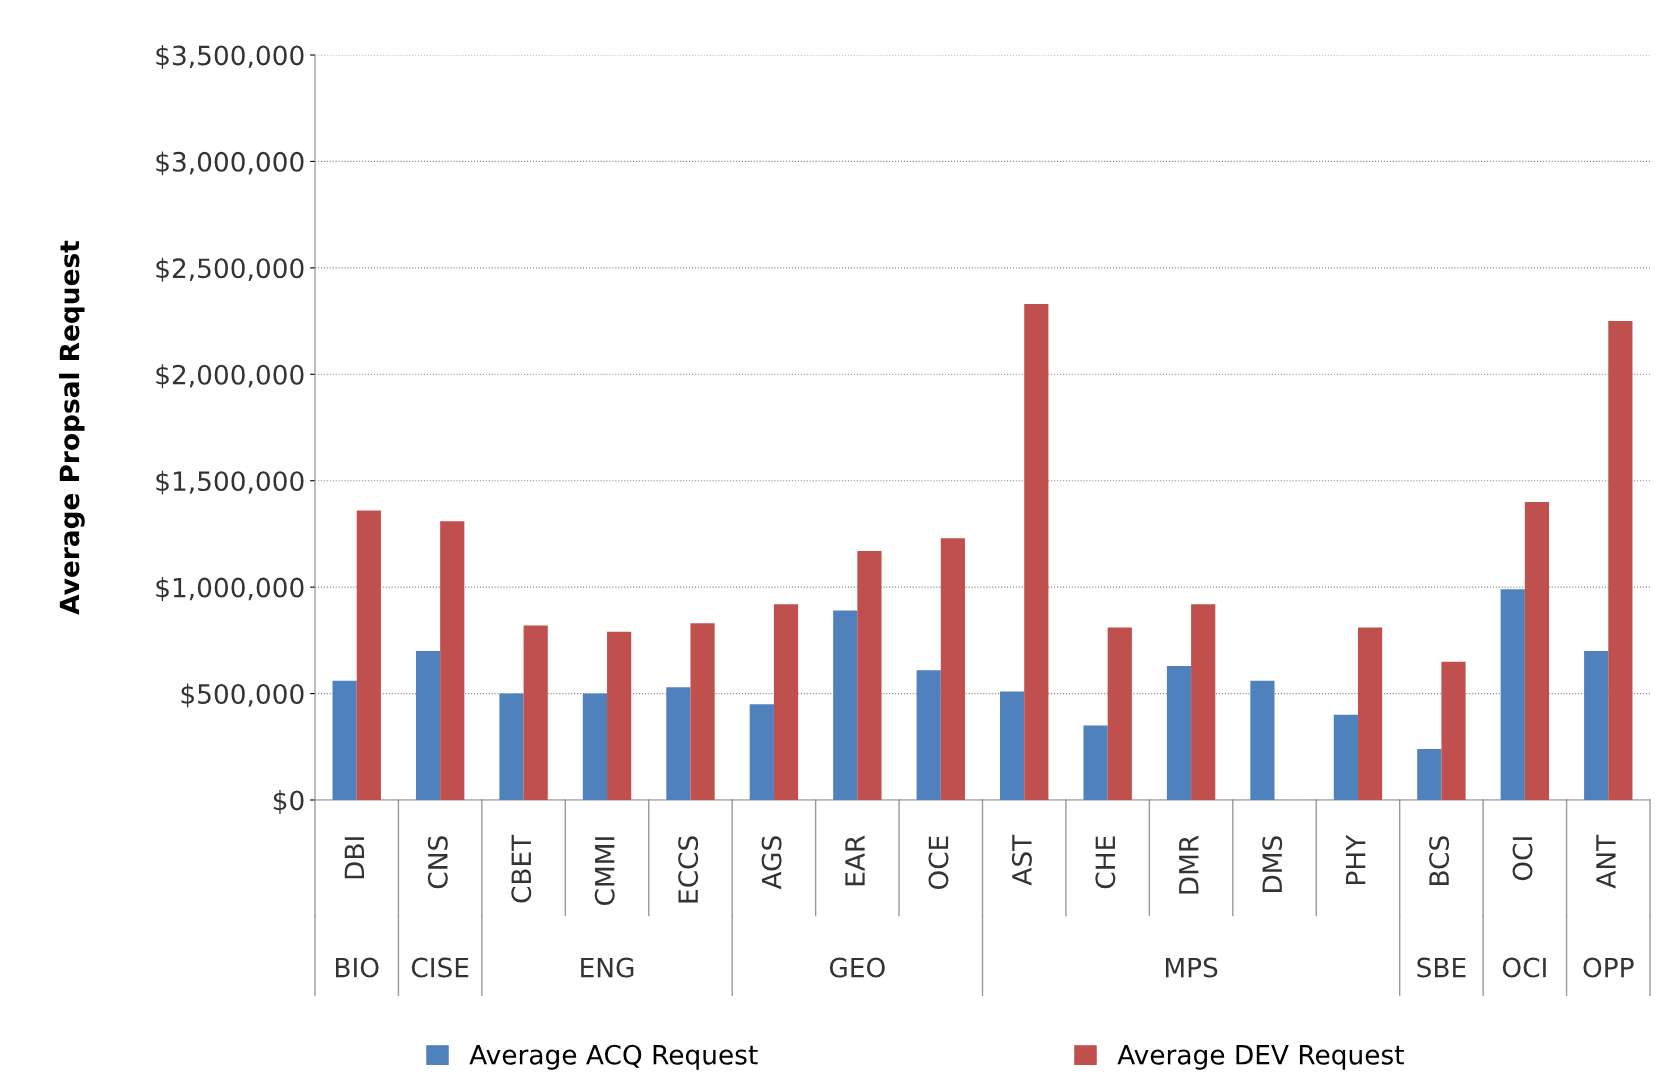 This screenshot has width=1657, height=1076. I want to click on x-tick-label: DMR, so click(1189, 864).